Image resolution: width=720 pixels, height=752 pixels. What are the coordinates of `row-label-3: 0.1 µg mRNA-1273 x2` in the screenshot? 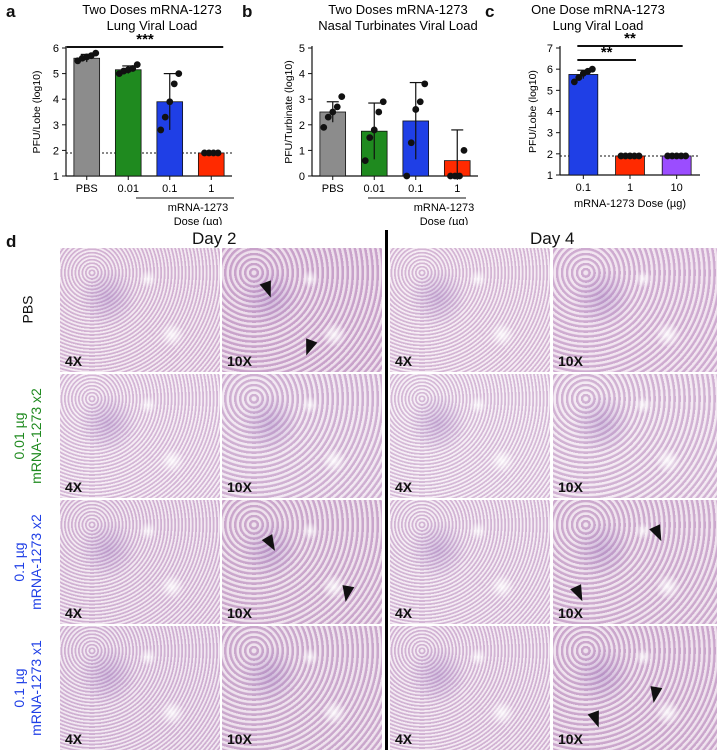 It's located at (28, 562).